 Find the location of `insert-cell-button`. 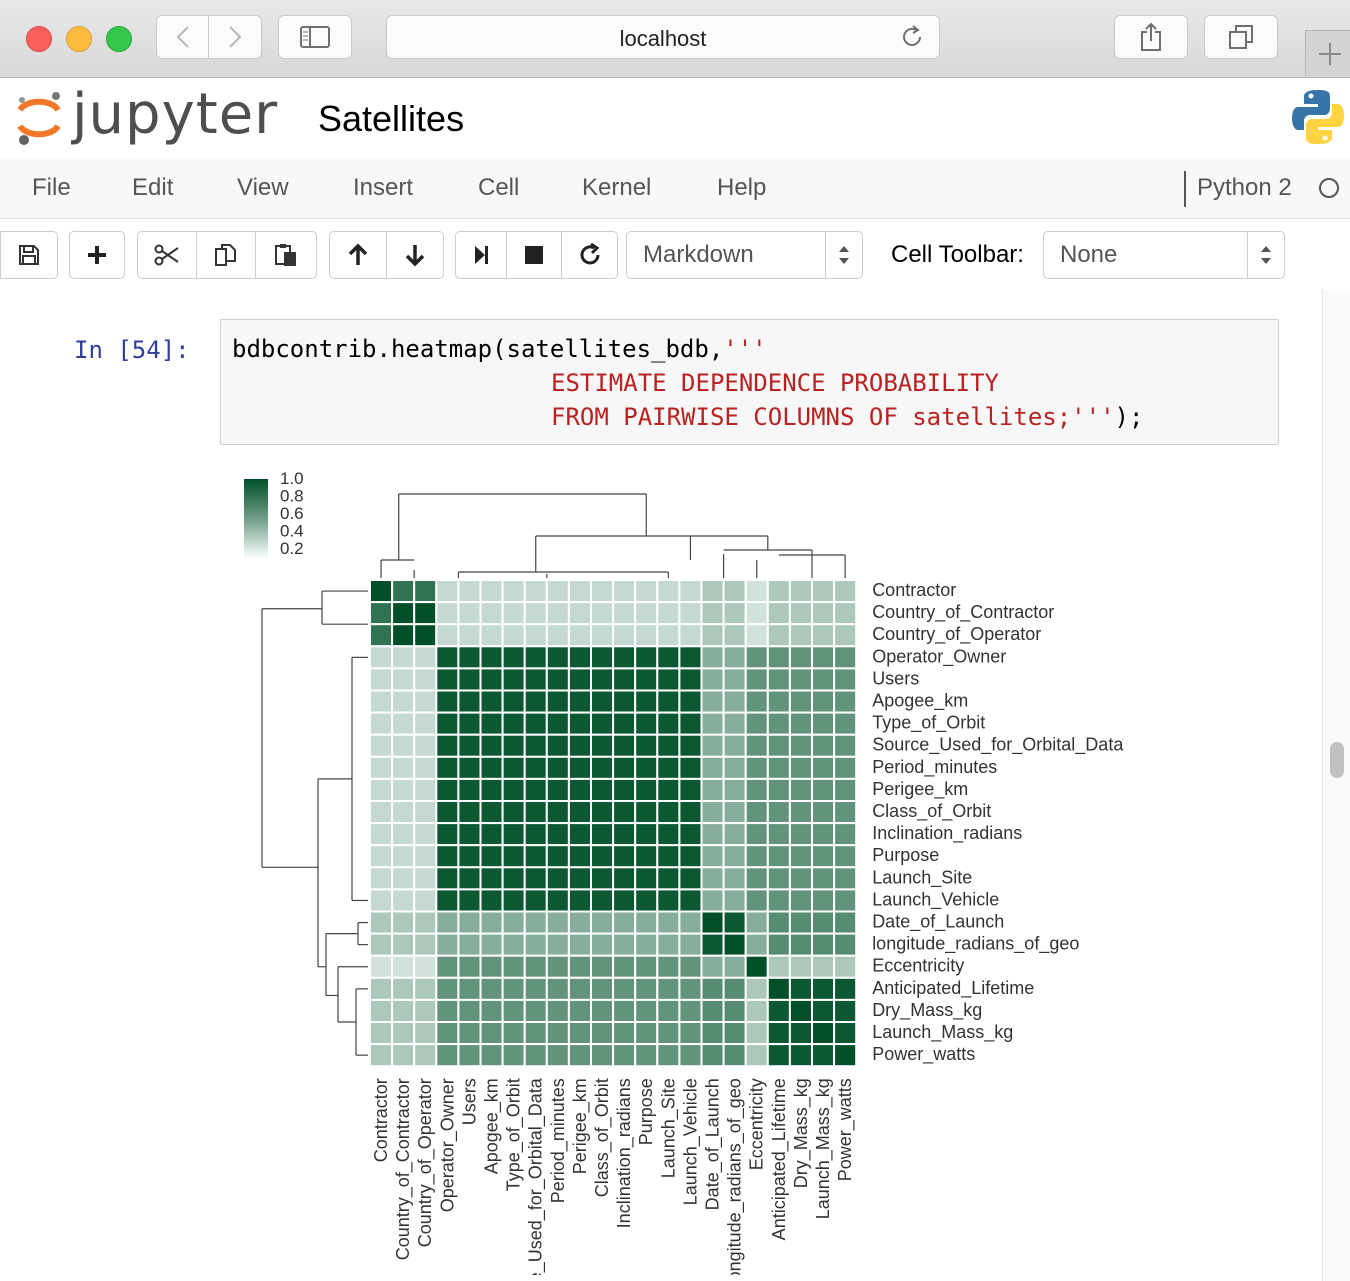

insert-cell-button is located at coordinates (97, 255).